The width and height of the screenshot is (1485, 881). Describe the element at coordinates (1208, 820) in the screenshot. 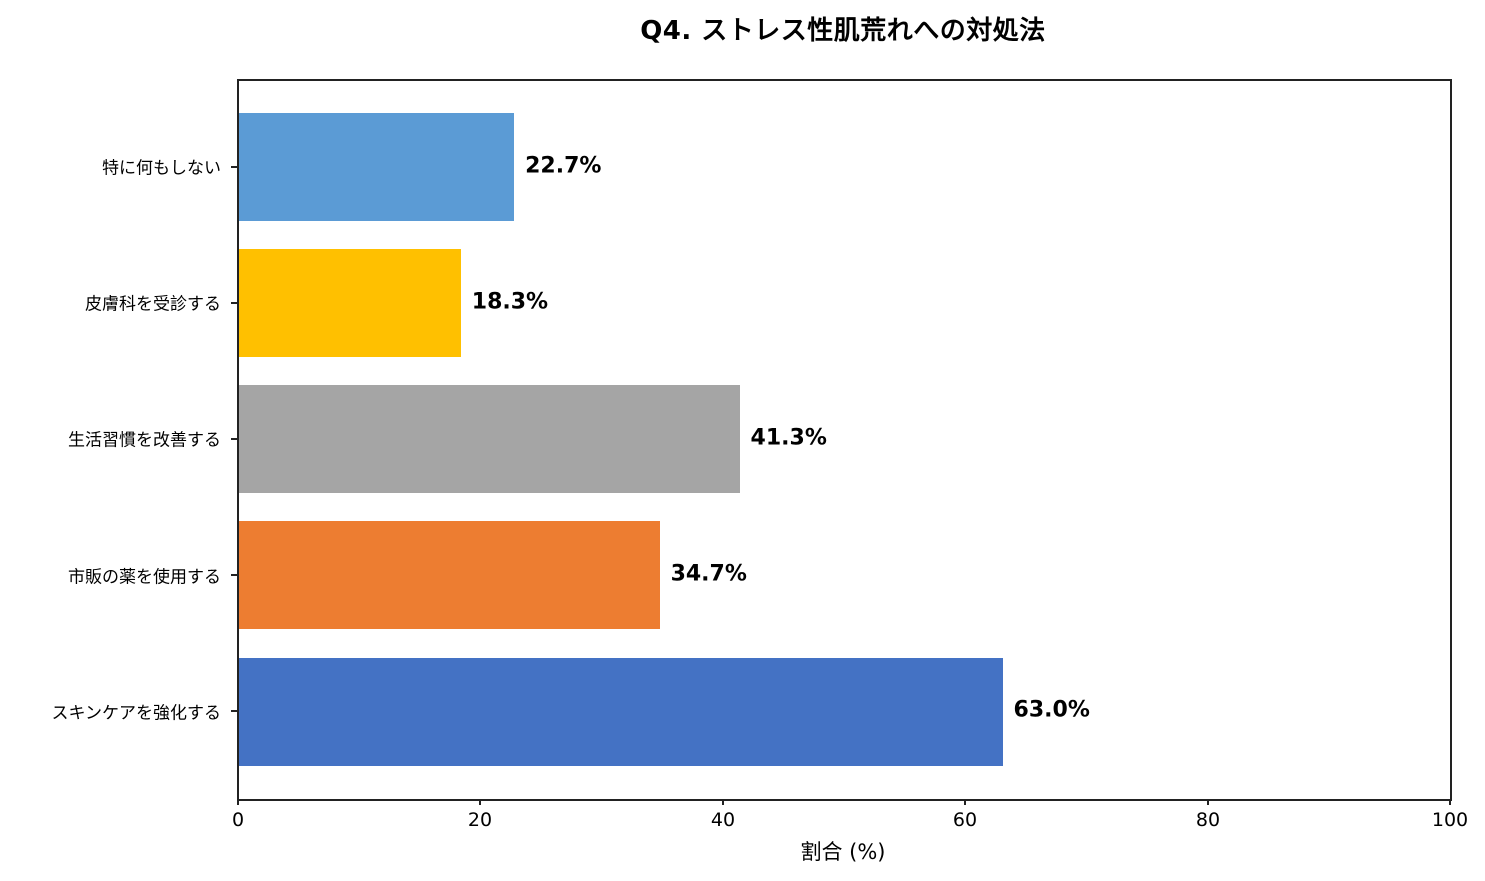

I see `x-tick-label: 80` at that location.